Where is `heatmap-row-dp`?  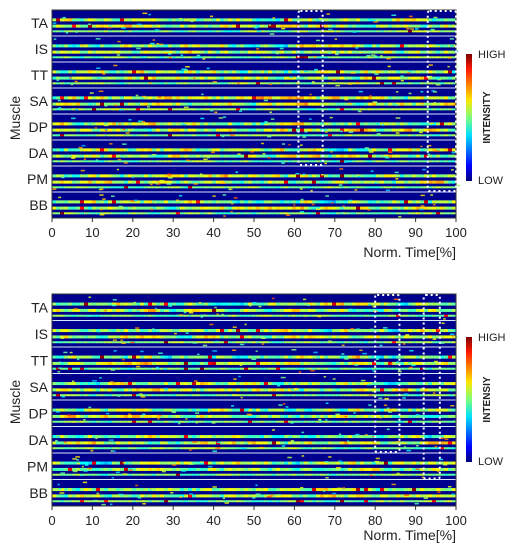 heatmap-row-dp is located at coordinates (254, 127).